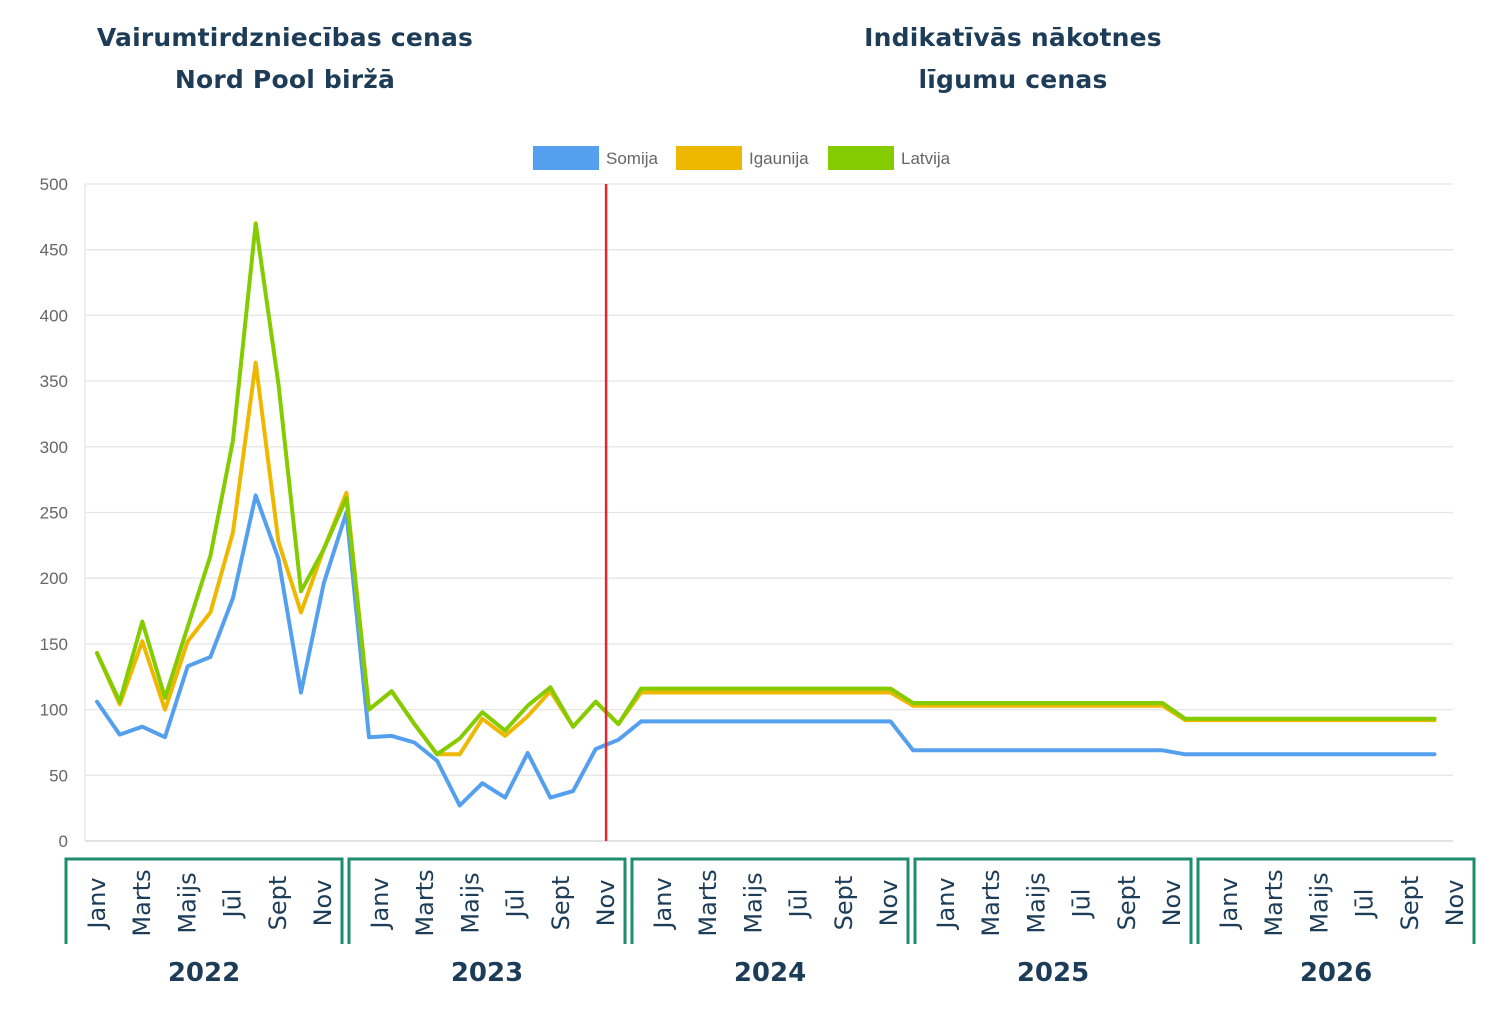  Describe the element at coordinates (54, 184) in the screenshot. I see `y-tick-label: 500` at that location.